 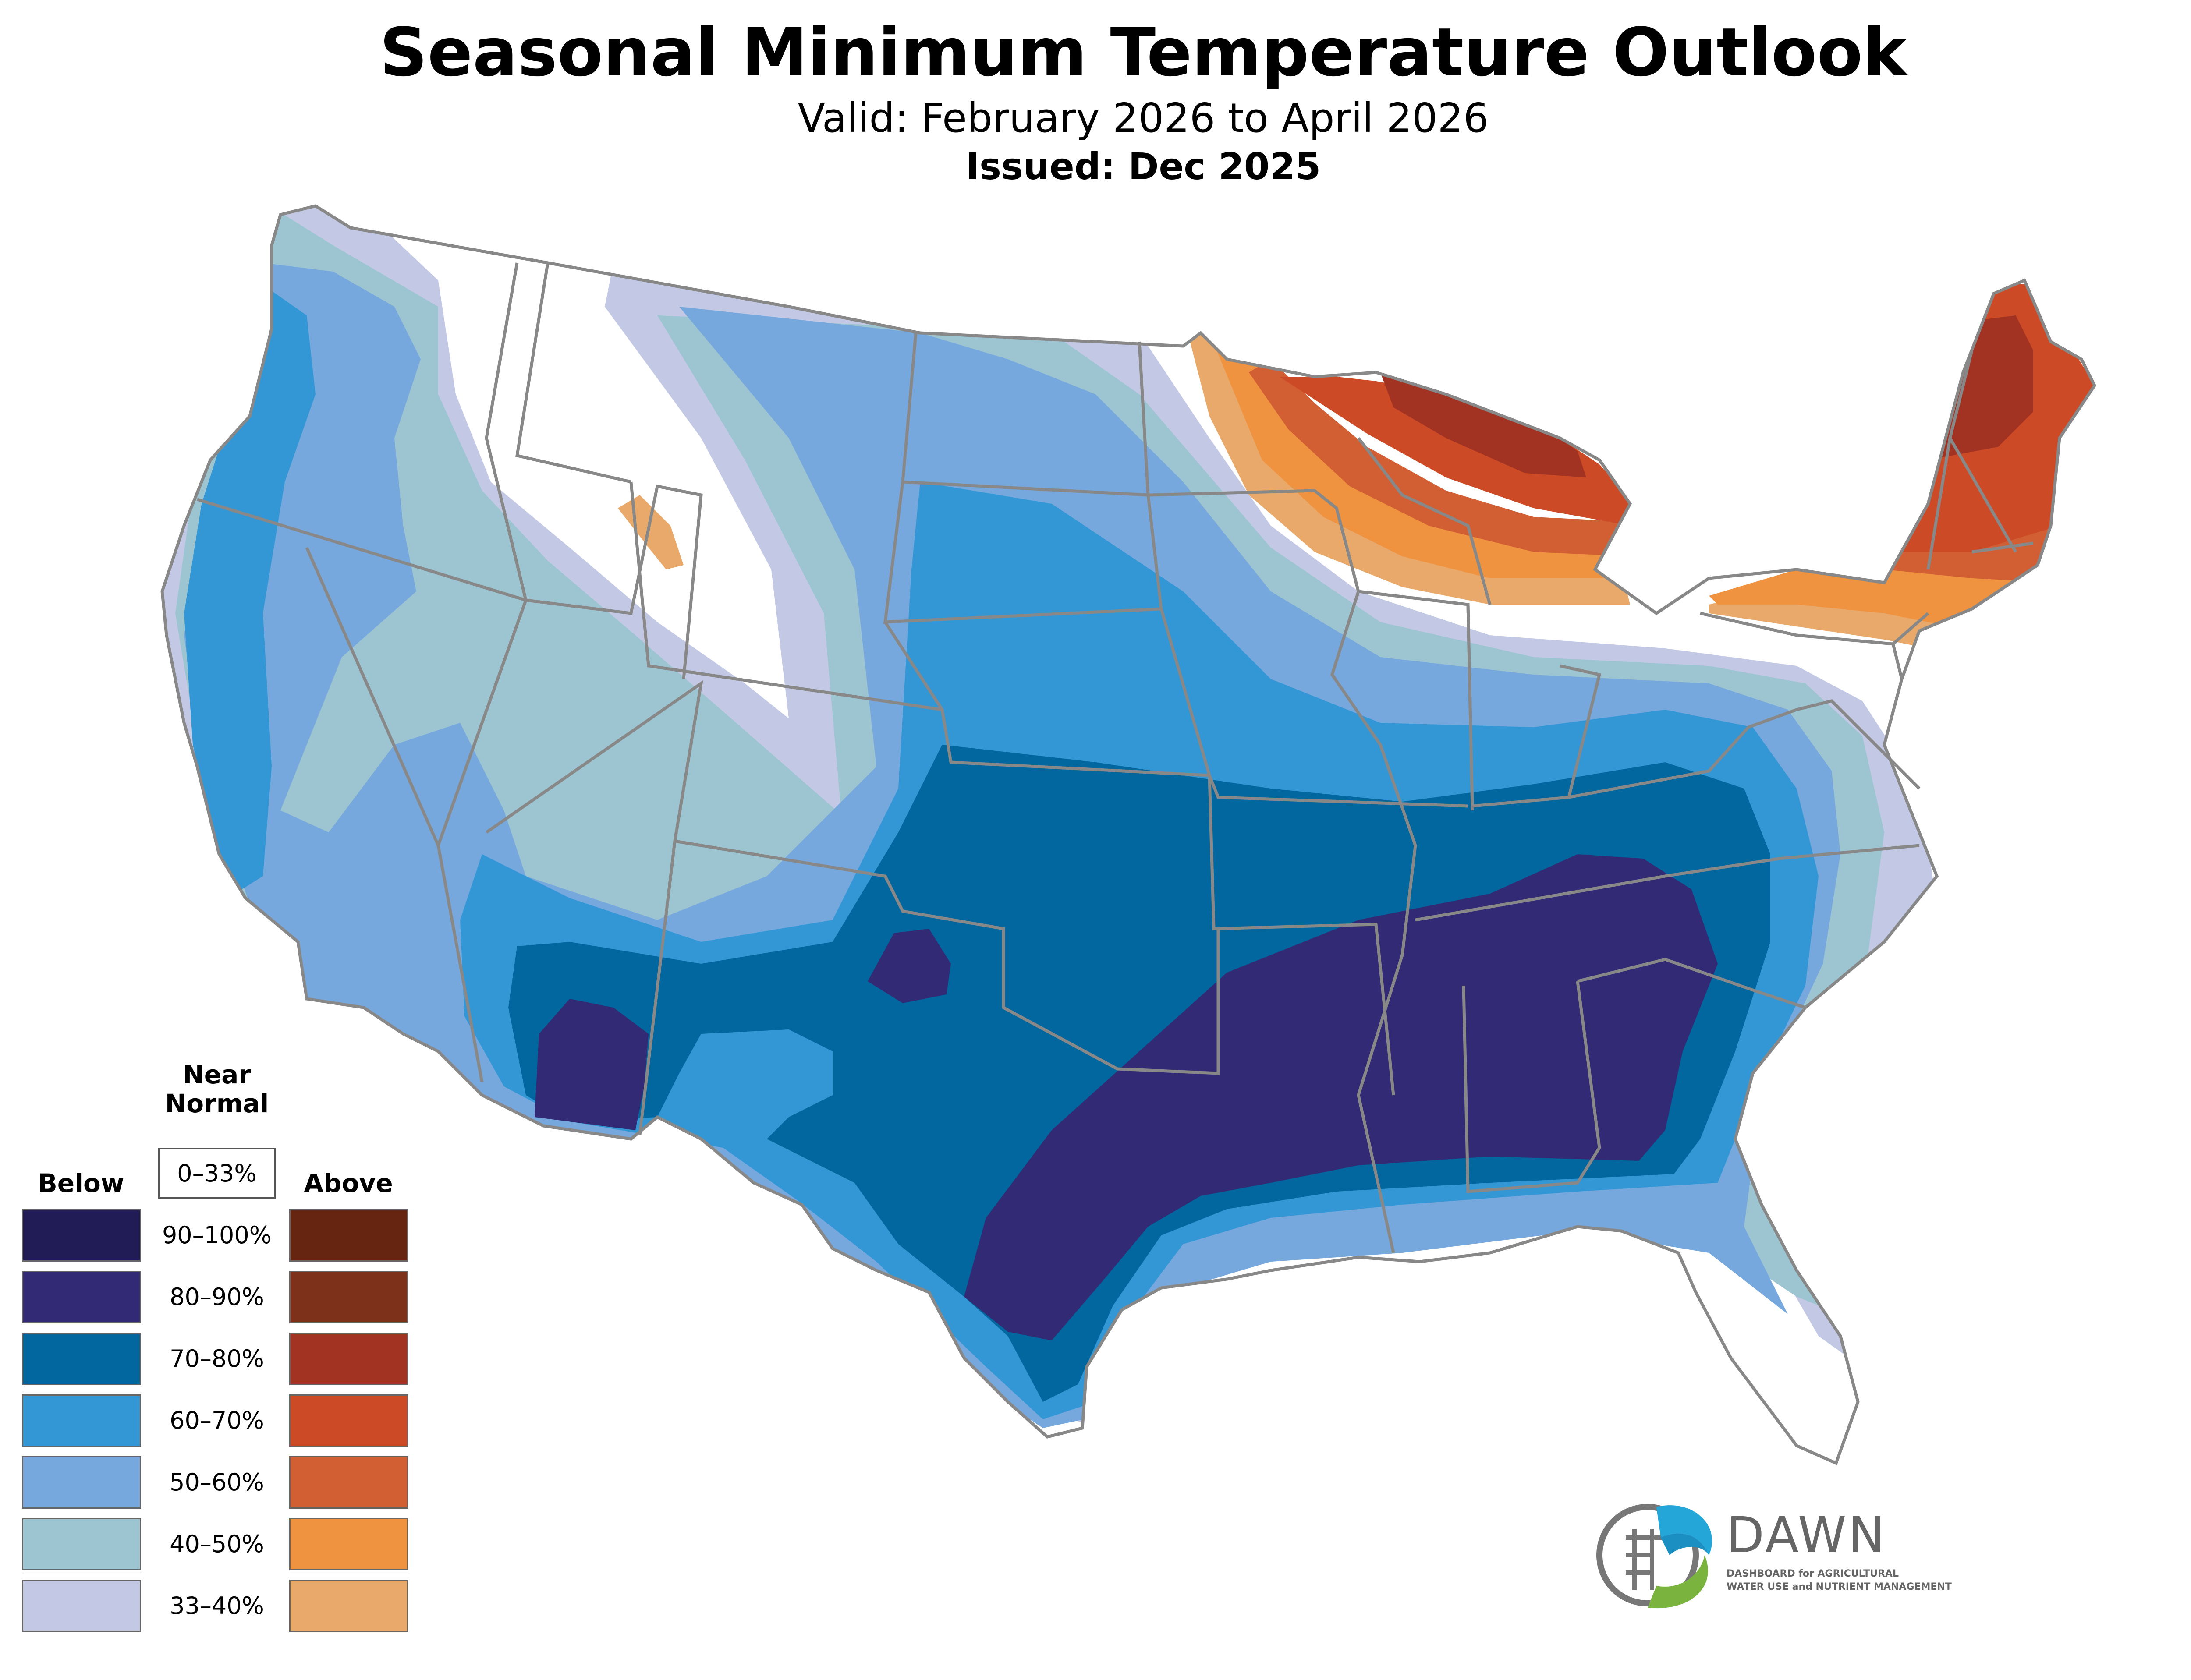 What do you see at coordinates (217, 1359) in the screenshot?
I see `legend-range-label: 70–80%` at bounding box center [217, 1359].